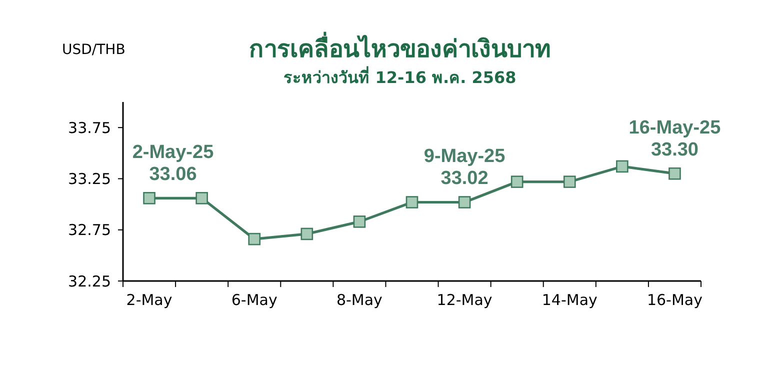  I want to click on x-tick-label: 14-May, so click(570, 300).